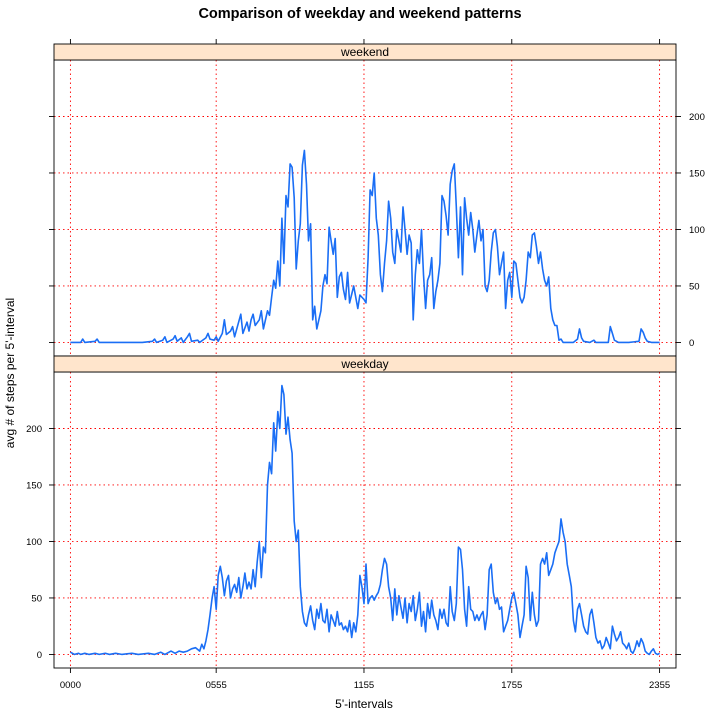 This screenshot has height=720, width=720. I want to click on x-tick-label-0000: 0000, so click(70, 685).